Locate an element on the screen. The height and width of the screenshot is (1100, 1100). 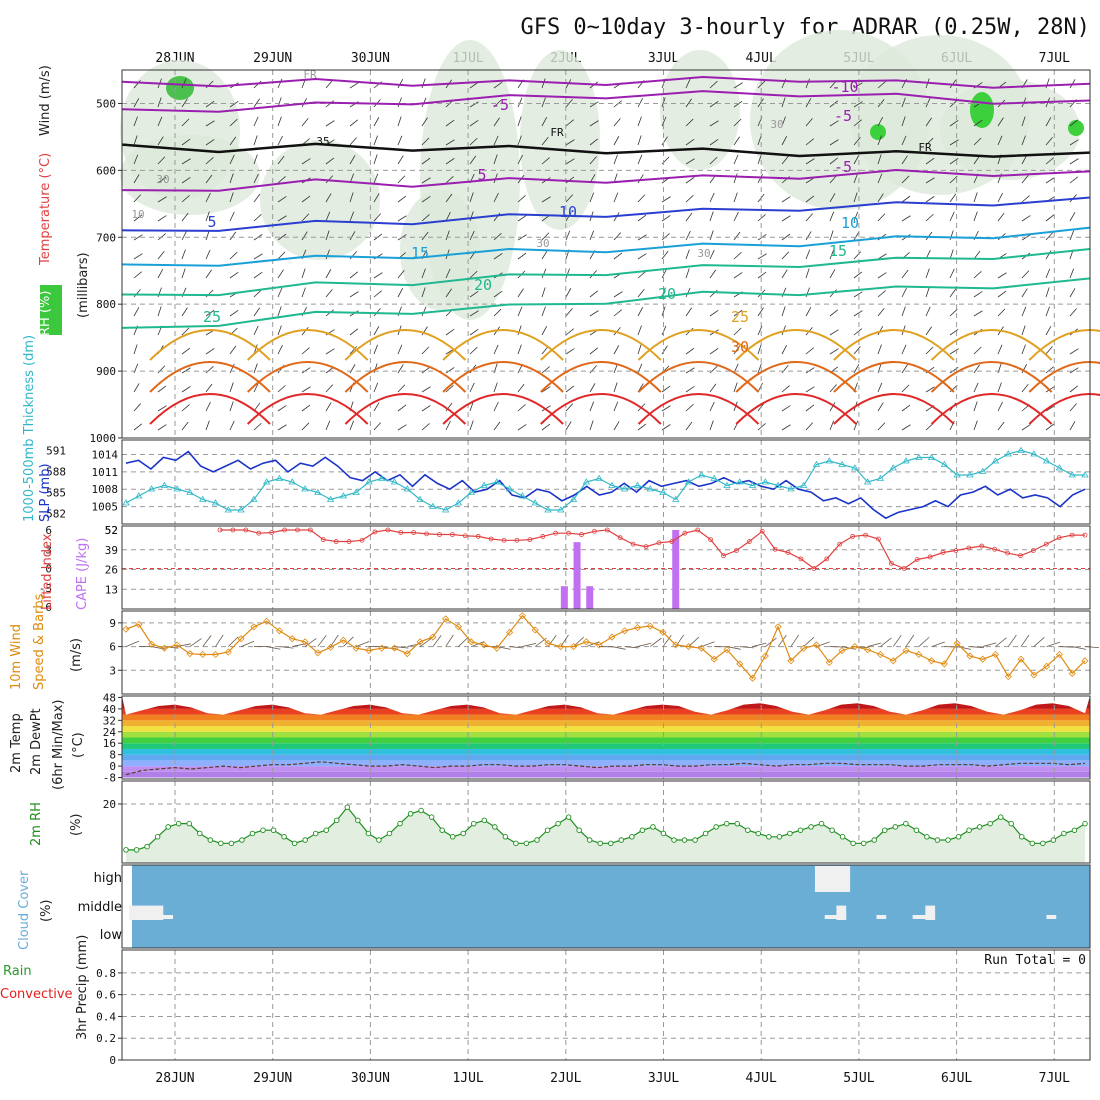
date-label-top: 30JUN is located at coordinates (370, 58).